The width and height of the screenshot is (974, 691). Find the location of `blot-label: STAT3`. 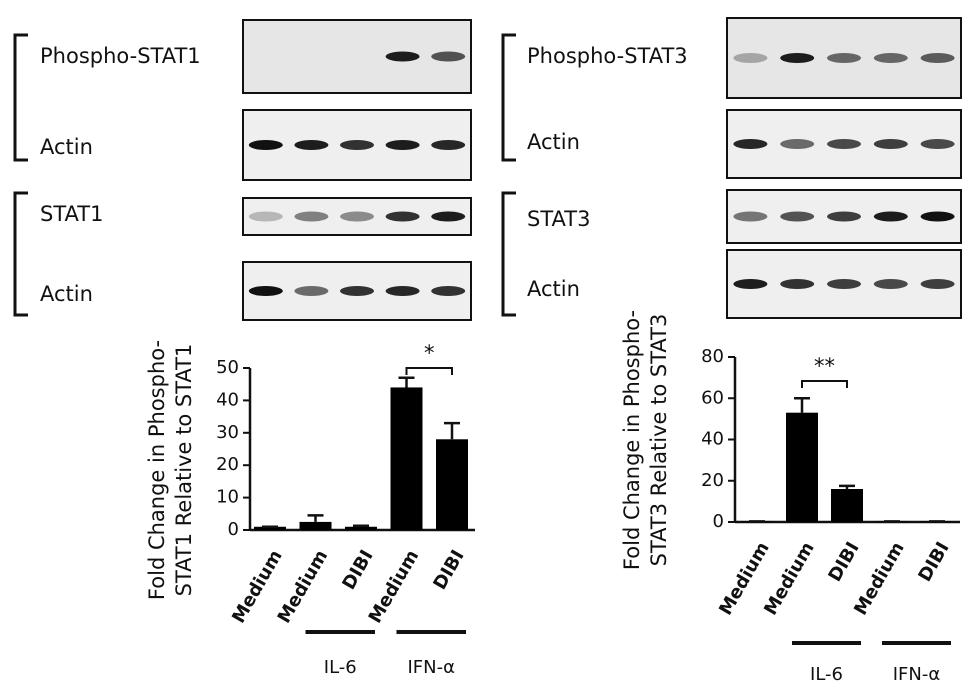

blot-label: STAT3 is located at coordinates (558, 219).